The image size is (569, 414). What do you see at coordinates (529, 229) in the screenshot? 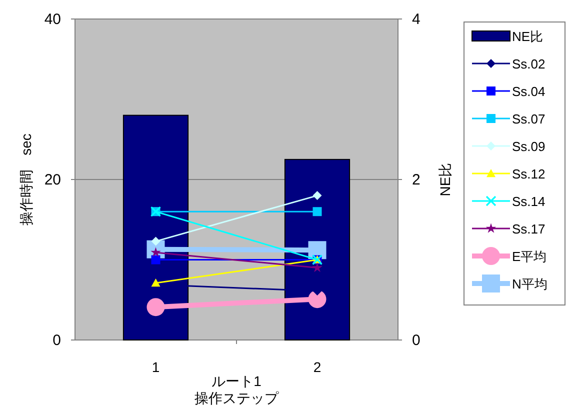
I see `legend-label: Ss.17` at bounding box center [529, 229].